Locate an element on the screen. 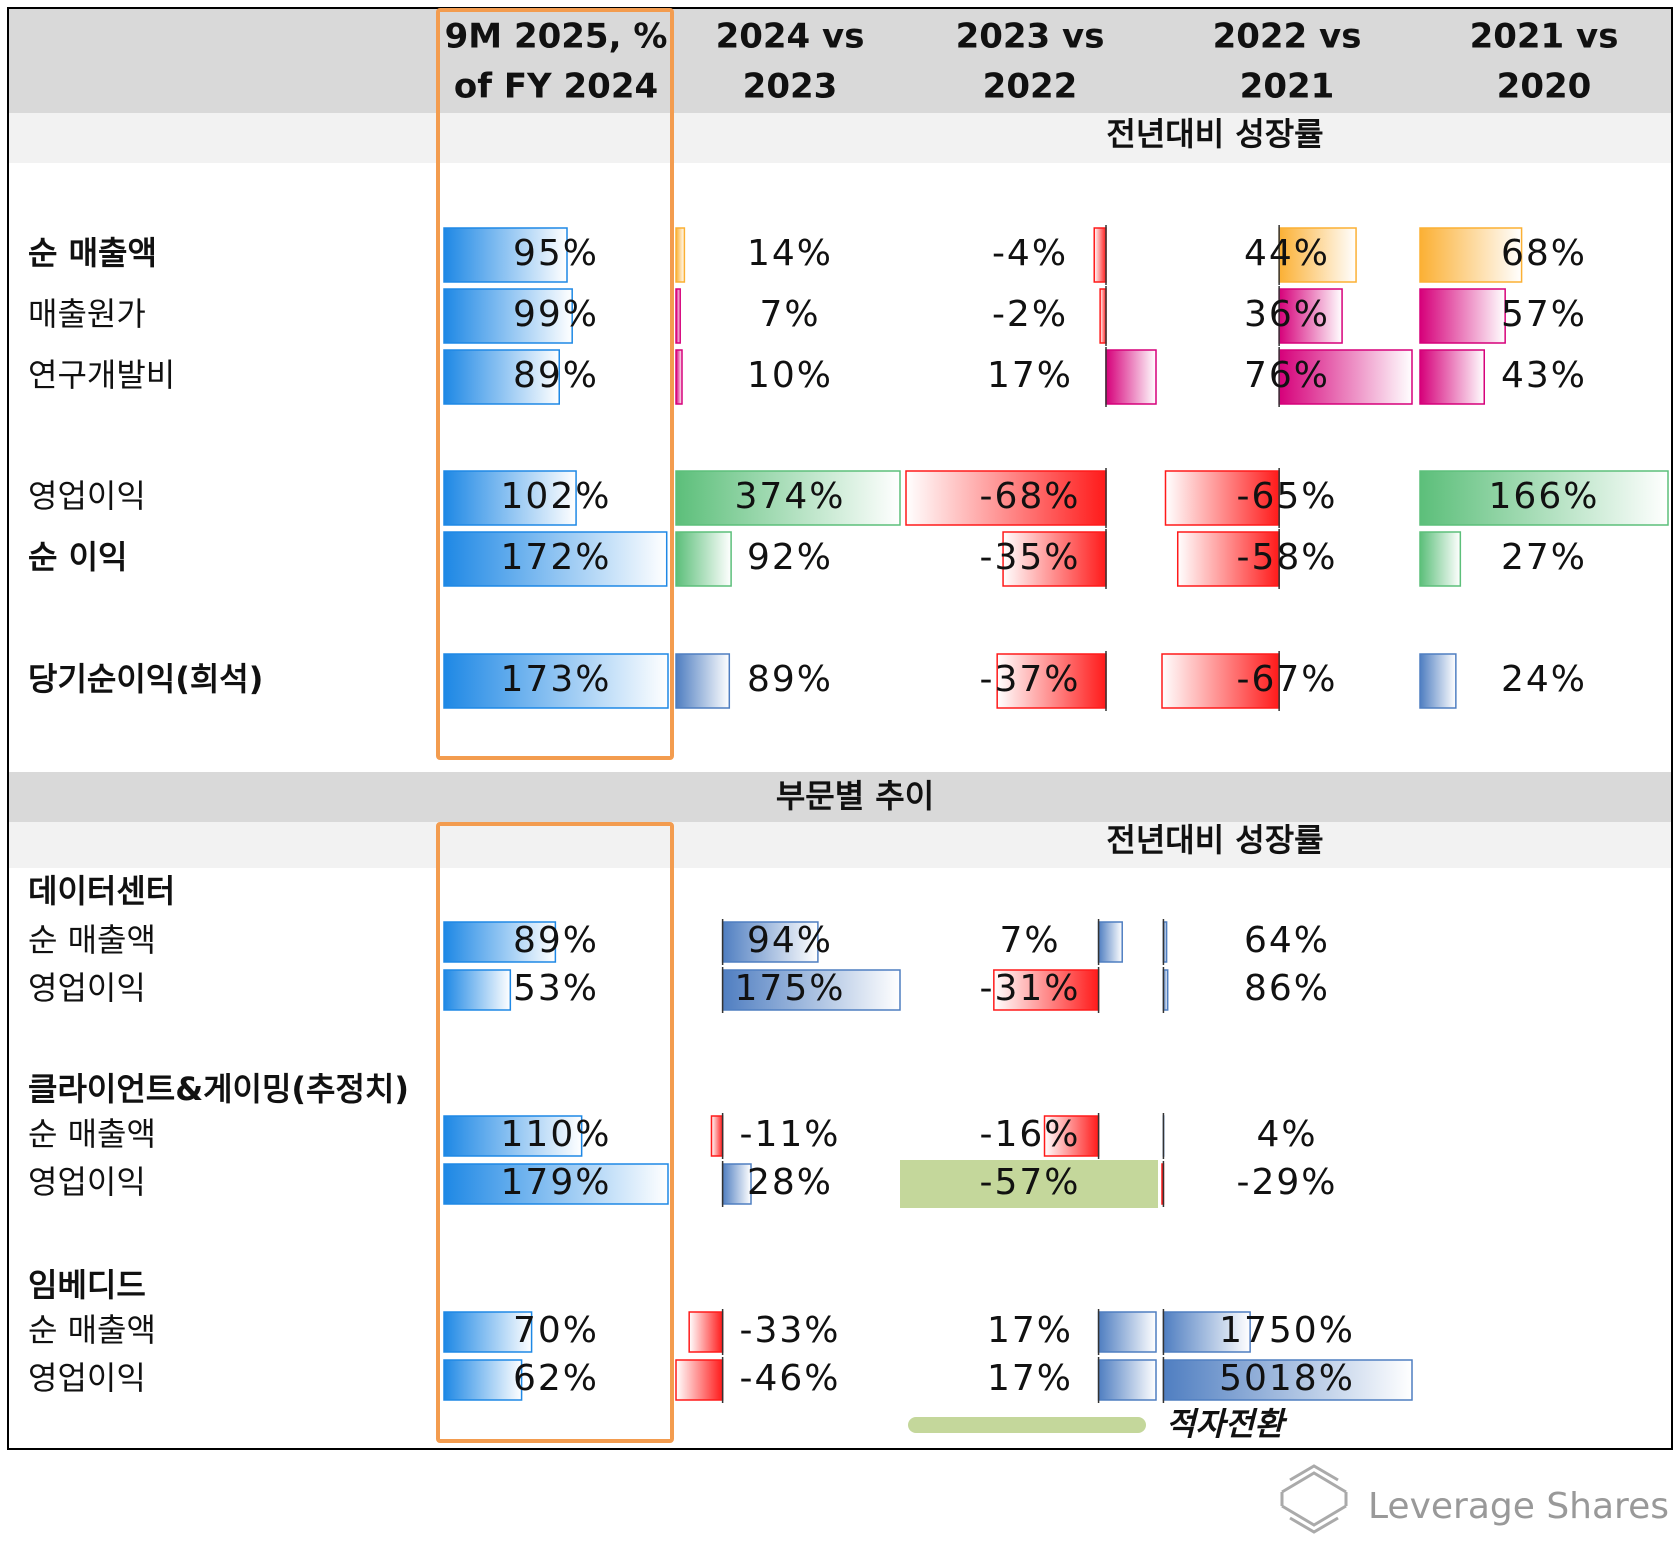 The height and width of the screenshot is (1556, 1680). value-label: 1750% is located at coordinates (1287, 1330).